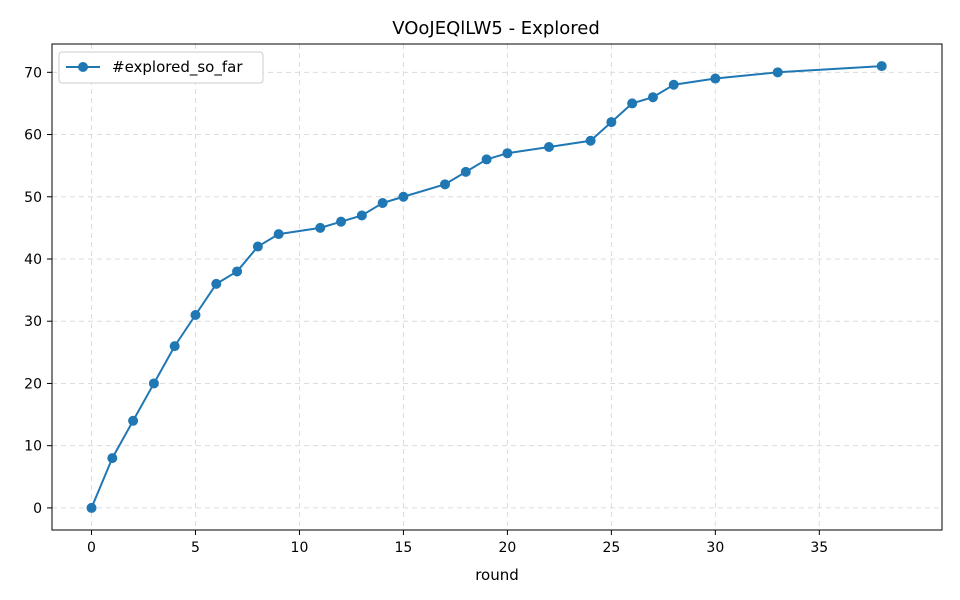  I want to click on y-tick-label: 10, so click(33, 447).